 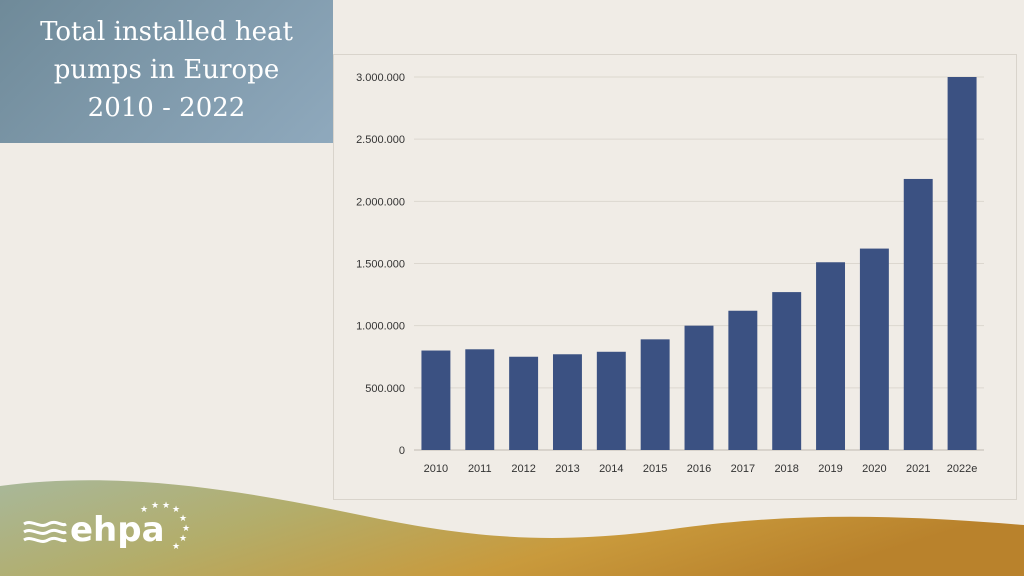 I want to click on y-tick-label: 0, so click(x=402, y=451).